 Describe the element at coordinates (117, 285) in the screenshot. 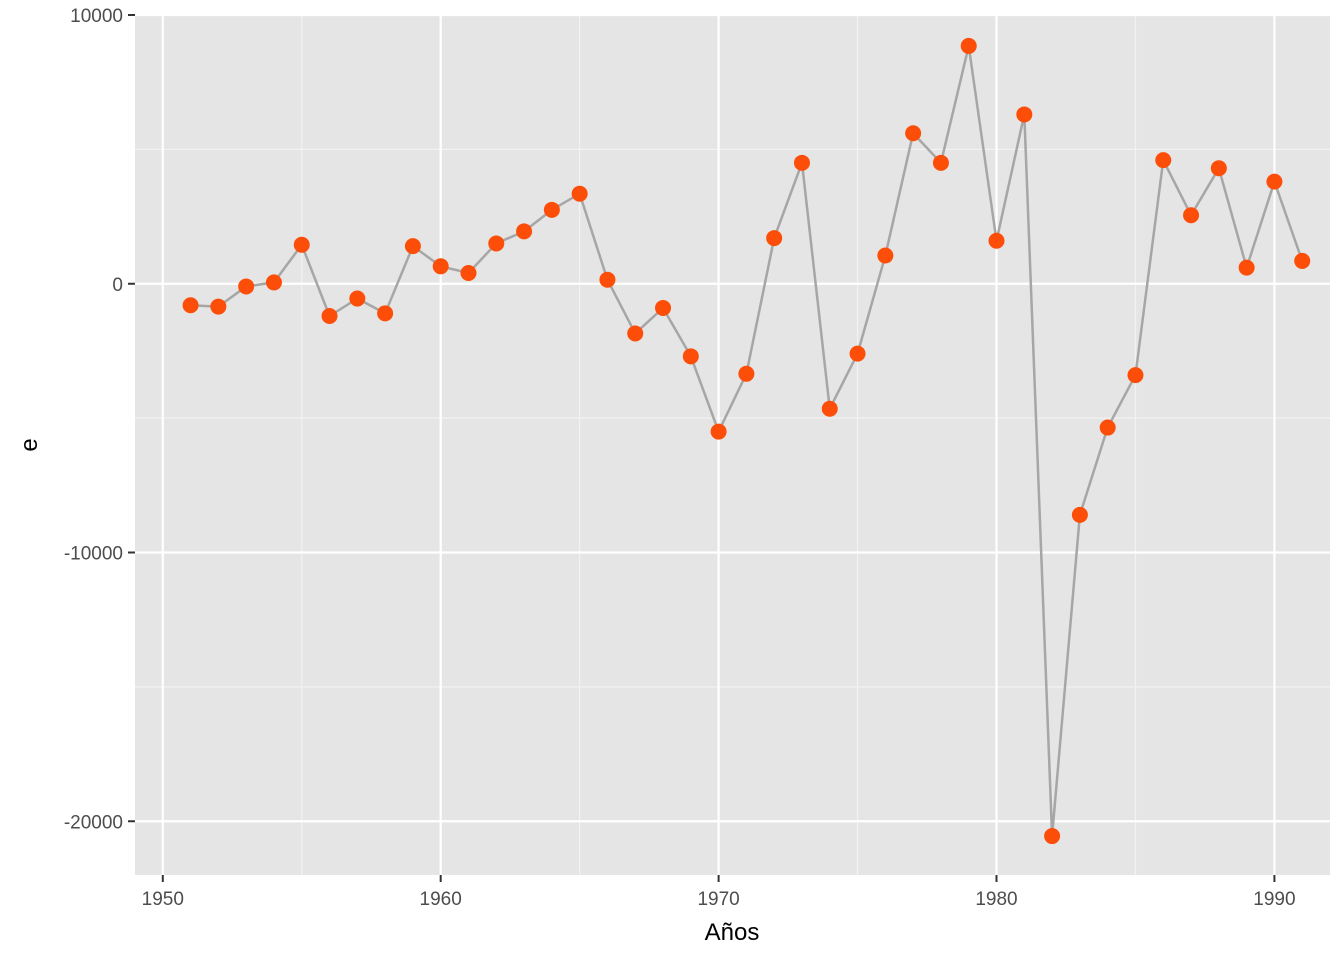

I see `y-tick-label: 0` at that location.